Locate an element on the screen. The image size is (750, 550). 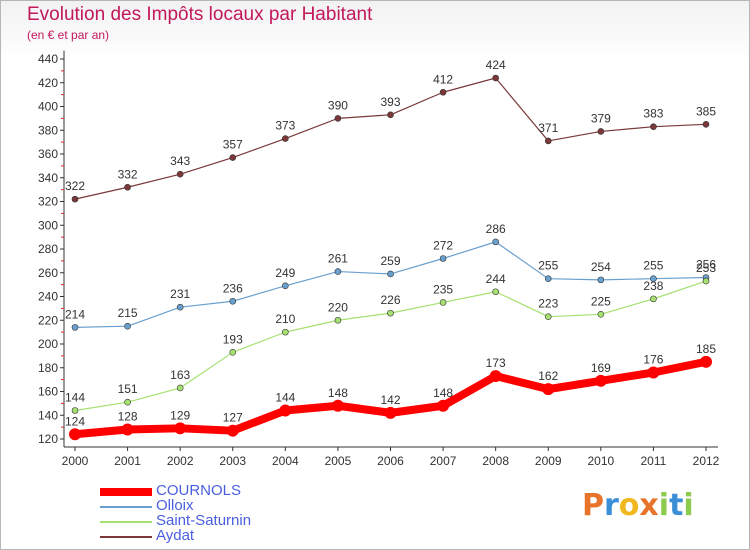
data-label: 357 is located at coordinates (233, 145).